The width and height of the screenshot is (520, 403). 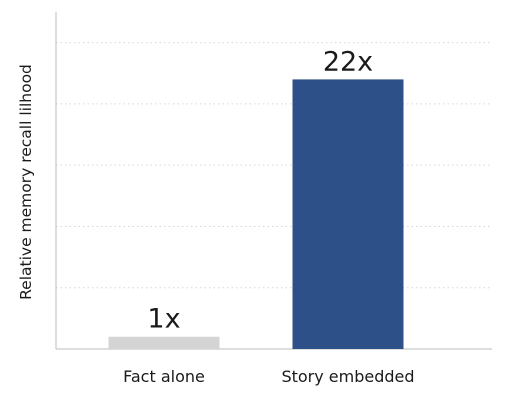 I want to click on bar-fact-alone, so click(x=164, y=342).